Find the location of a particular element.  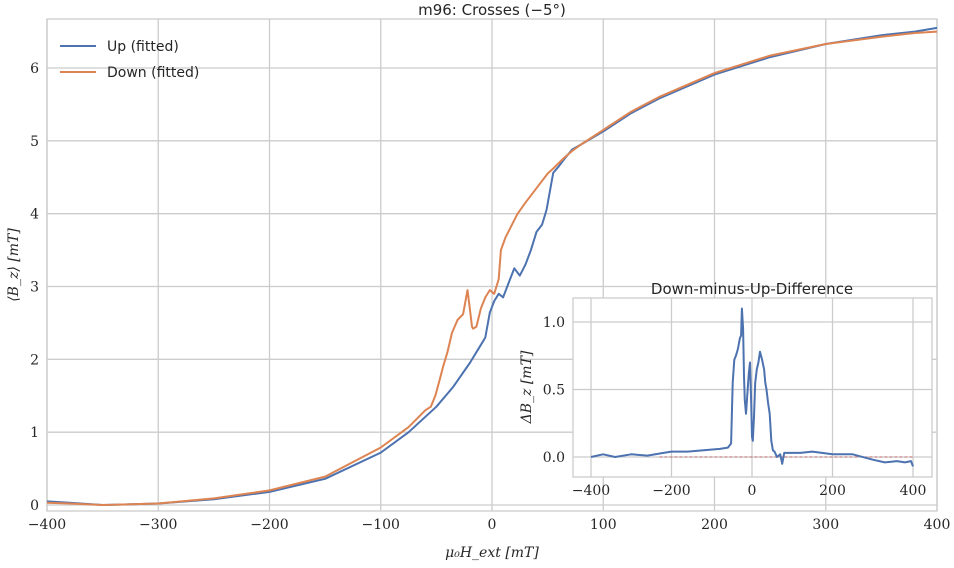

main-x-tick-label: 100 is located at coordinates (603, 525).